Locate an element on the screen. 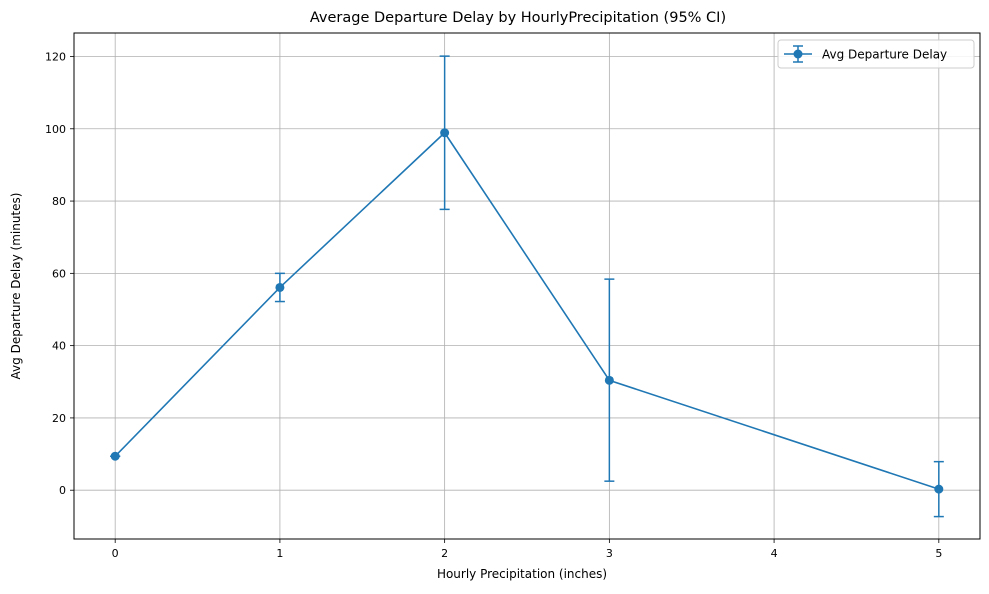 Image resolution: width=989 pixels, height=594 pixels. y-tick-label: 60 is located at coordinates (59, 273).